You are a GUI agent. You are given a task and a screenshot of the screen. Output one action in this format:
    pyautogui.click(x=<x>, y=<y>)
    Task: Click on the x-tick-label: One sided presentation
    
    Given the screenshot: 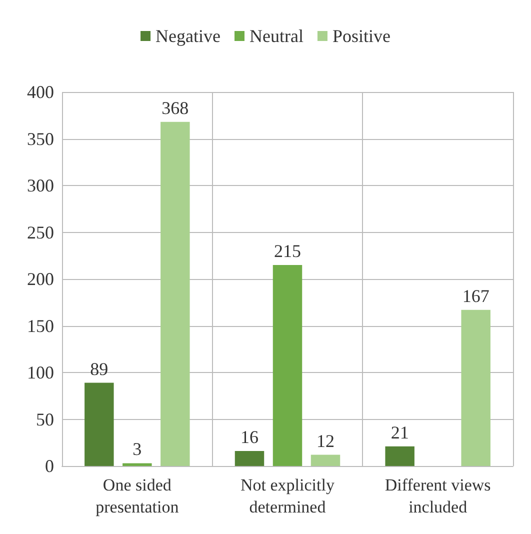 What is the action you would take?
    pyautogui.click(x=138, y=496)
    